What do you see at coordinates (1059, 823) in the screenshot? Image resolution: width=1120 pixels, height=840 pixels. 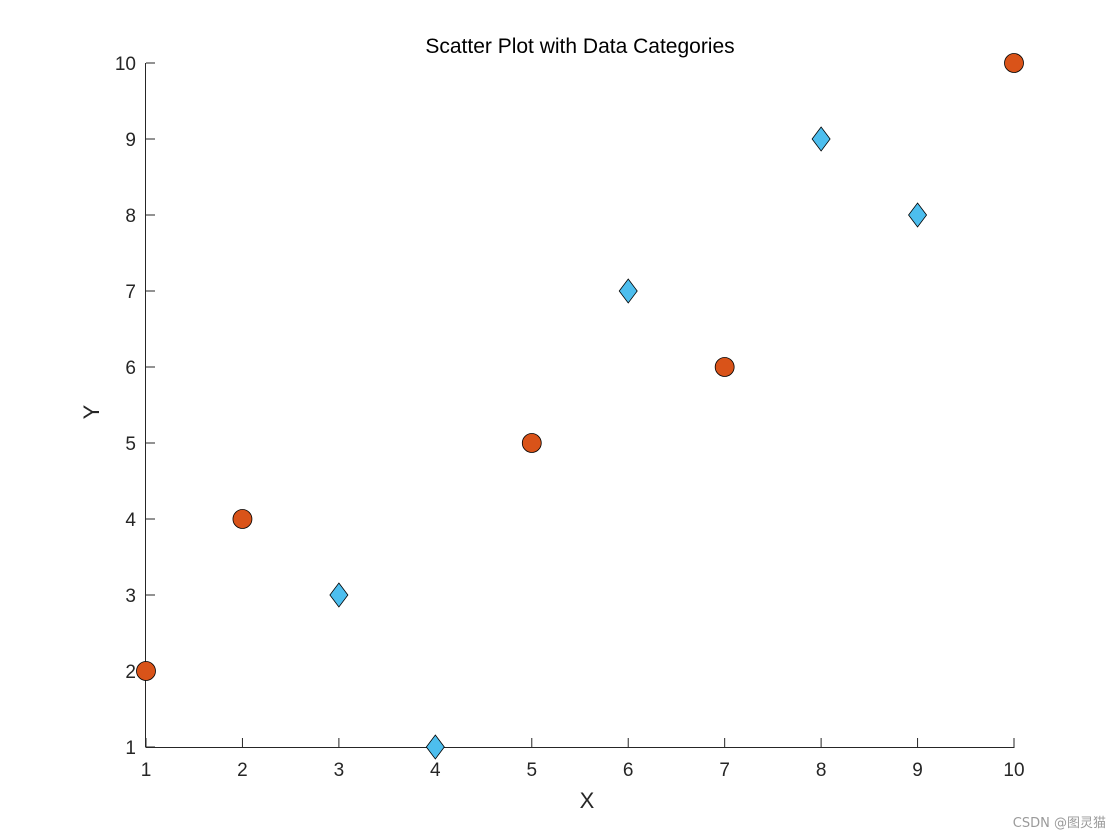 I see `watermark: CSDN @图灵猫` at bounding box center [1059, 823].